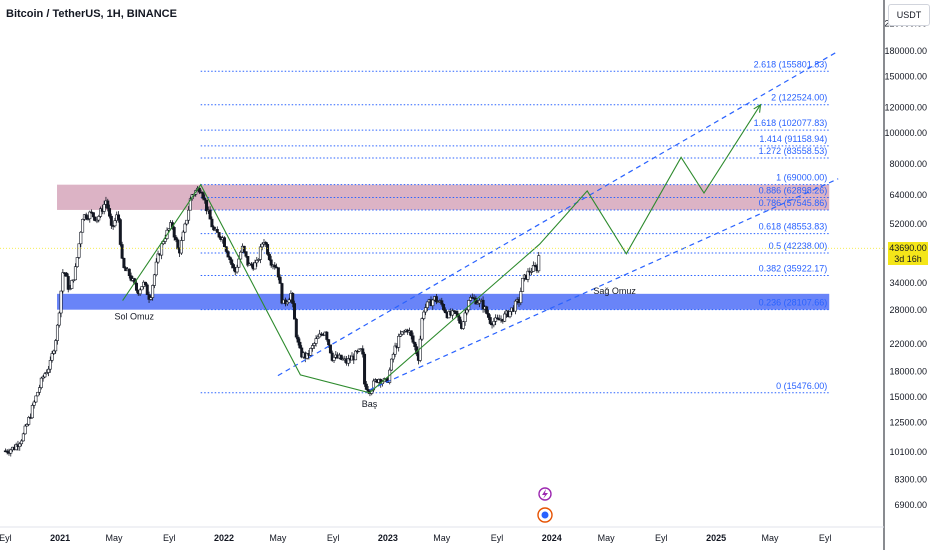  Describe the element at coordinates (793, 191) in the screenshot. I see `fib-level-label: 0.886 (62898.26)` at that location.